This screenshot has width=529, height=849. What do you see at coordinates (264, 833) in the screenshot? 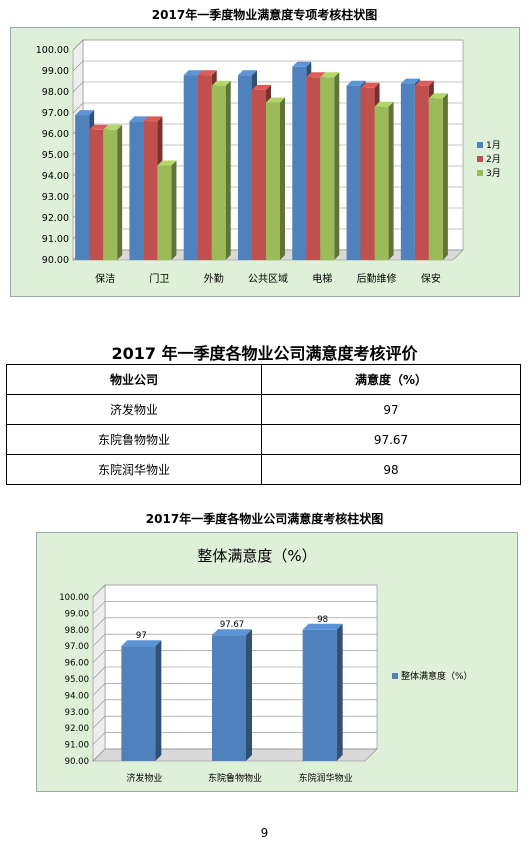
I see `page-number: 9` at bounding box center [264, 833].